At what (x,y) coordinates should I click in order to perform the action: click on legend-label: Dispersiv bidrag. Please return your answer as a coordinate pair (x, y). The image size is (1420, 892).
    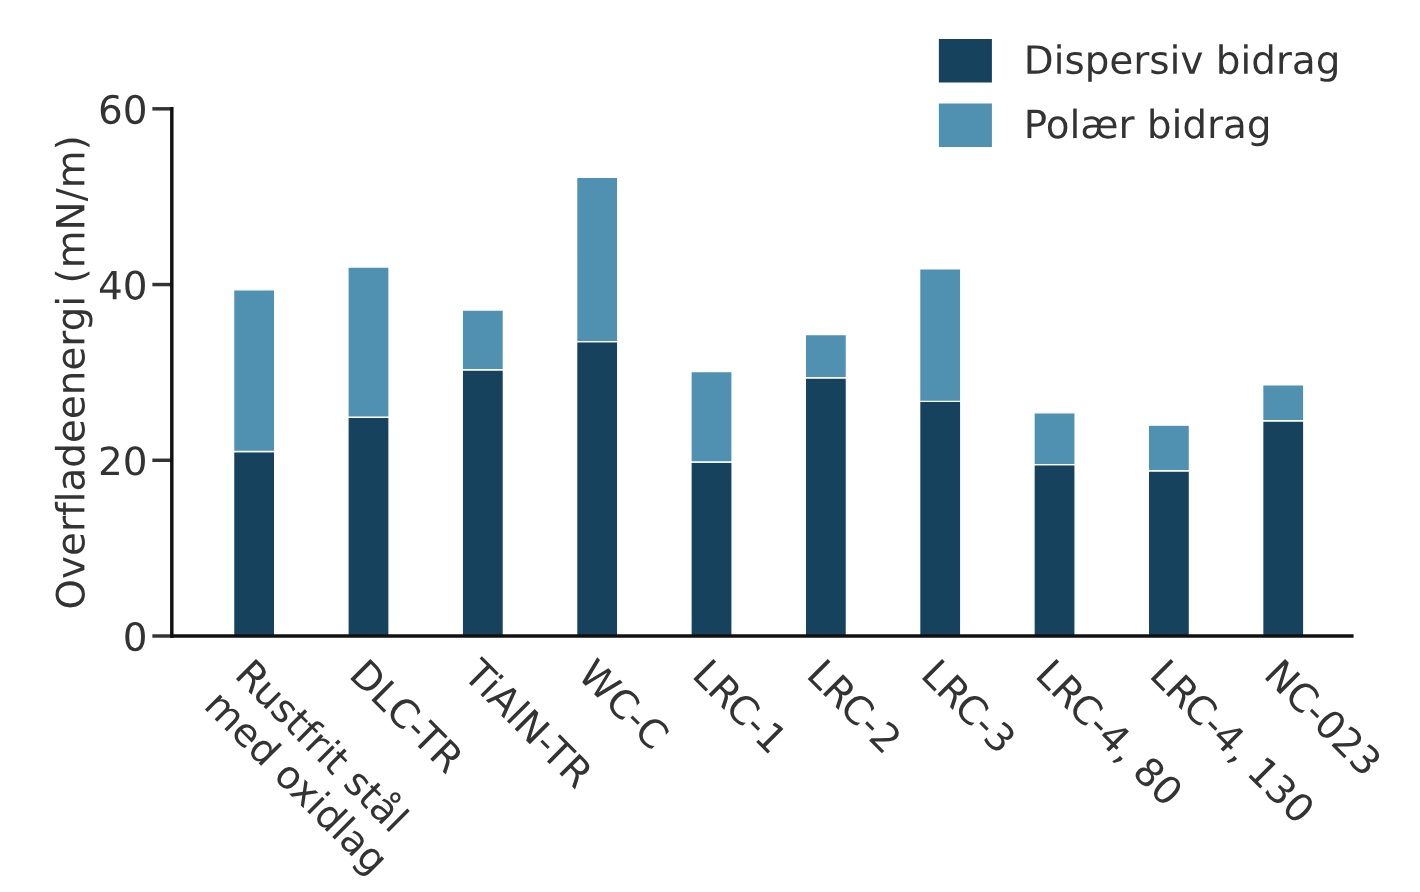
    Looking at the image, I should click on (1182, 63).